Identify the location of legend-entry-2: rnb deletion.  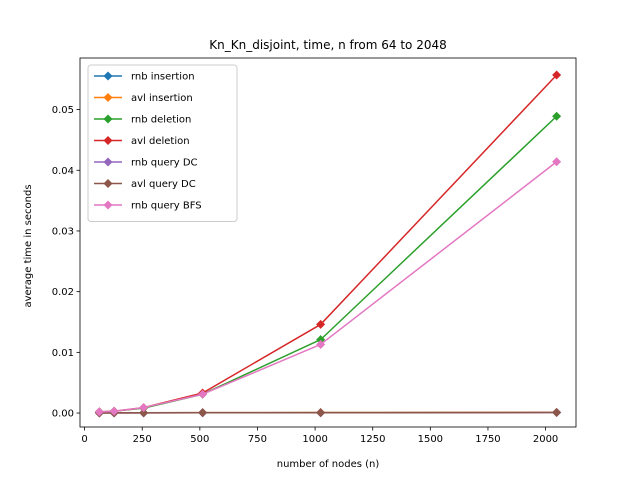
(161, 120).